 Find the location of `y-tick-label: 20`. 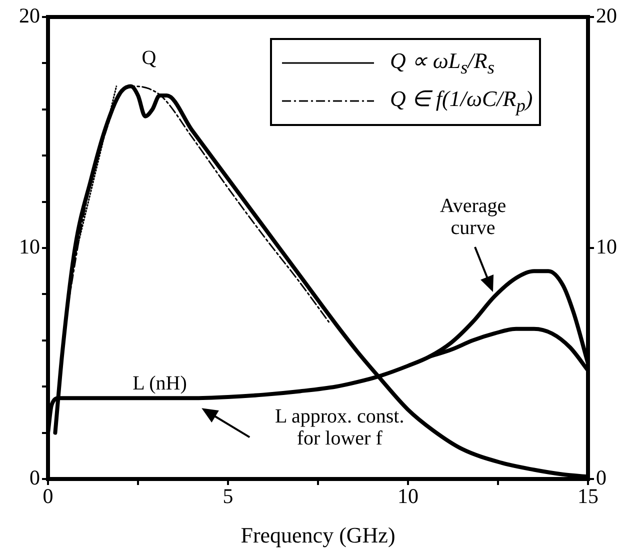

y-tick-label: 20 is located at coordinates (29, 16).